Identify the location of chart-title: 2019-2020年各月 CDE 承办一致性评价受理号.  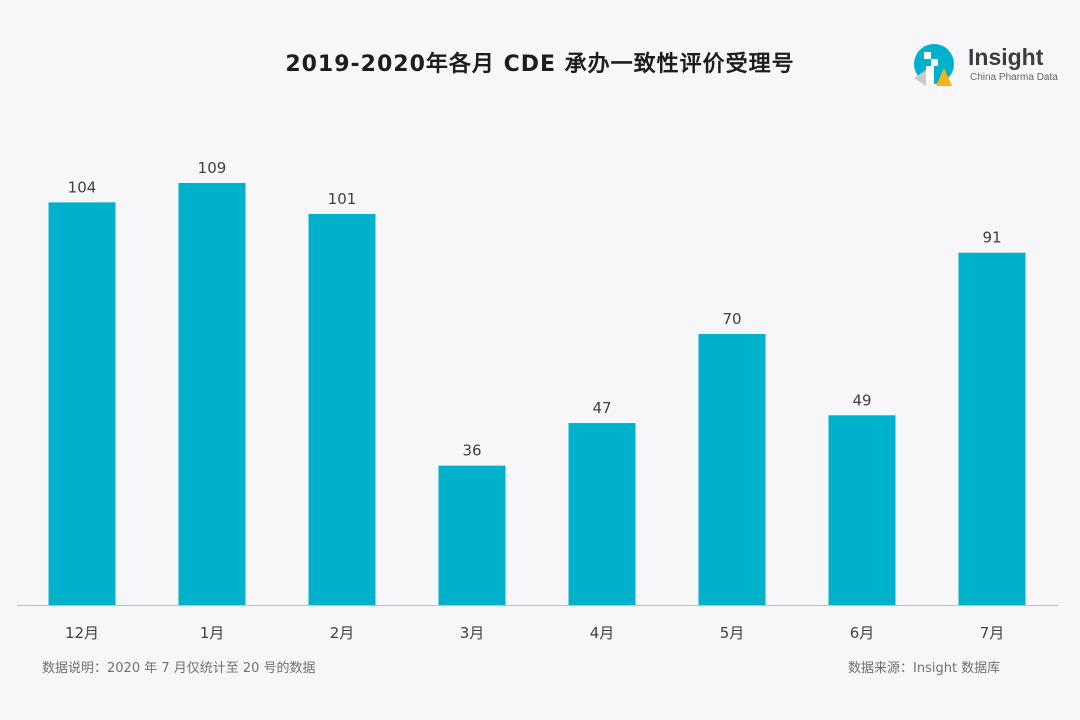
(540, 64).